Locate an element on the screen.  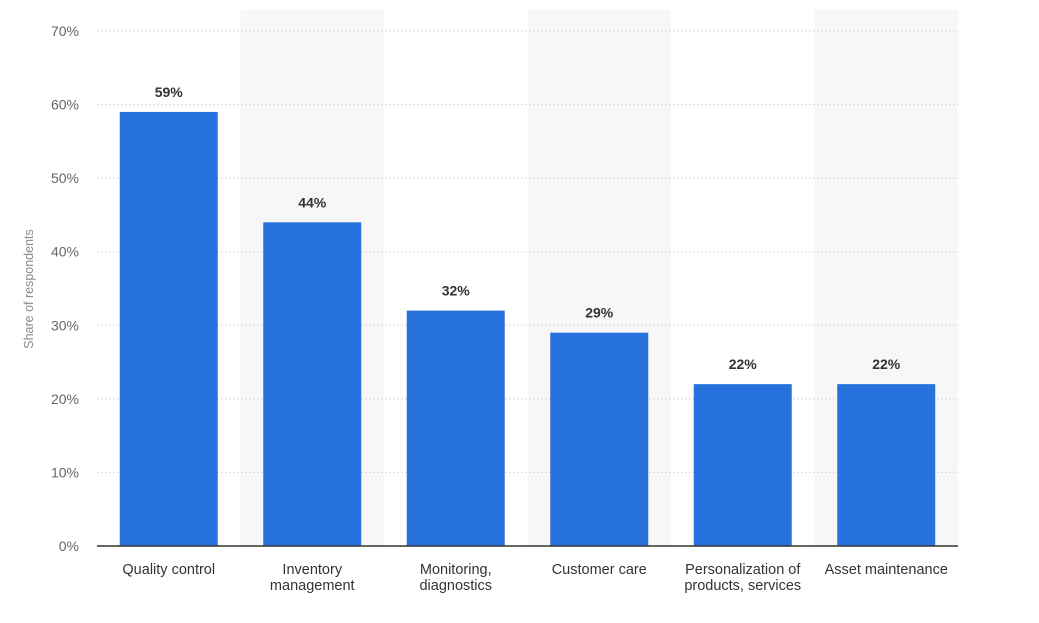
x-category-label-line: Quality control is located at coordinates (168, 570).